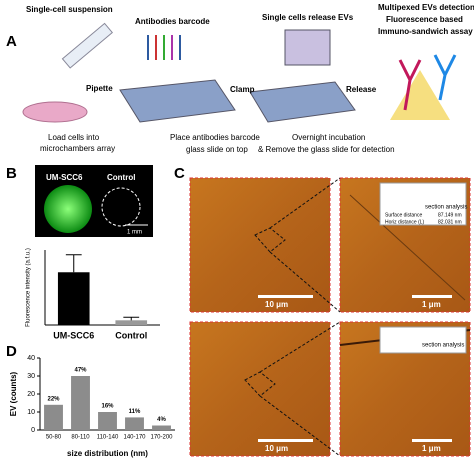  Describe the element at coordinates (73, 335) in the screenshot. I see `x-tick-label: UM-SCC6` at that location.